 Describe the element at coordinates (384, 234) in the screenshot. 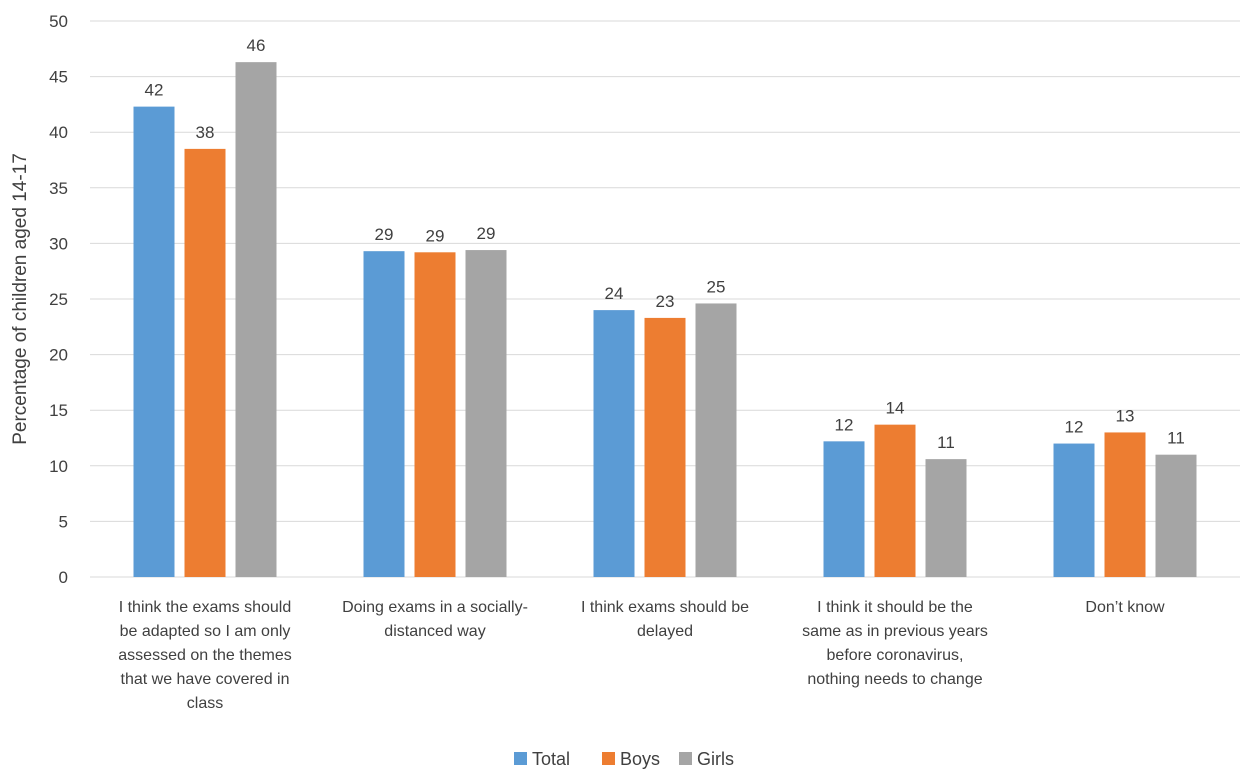

I see `data-label-total-1: 29` at that location.